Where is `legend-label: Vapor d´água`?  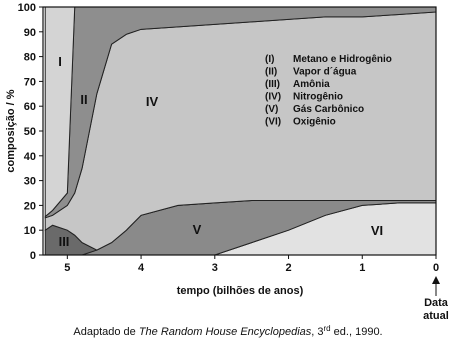
legend-label: Vapor d´água is located at coordinates (325, 72).